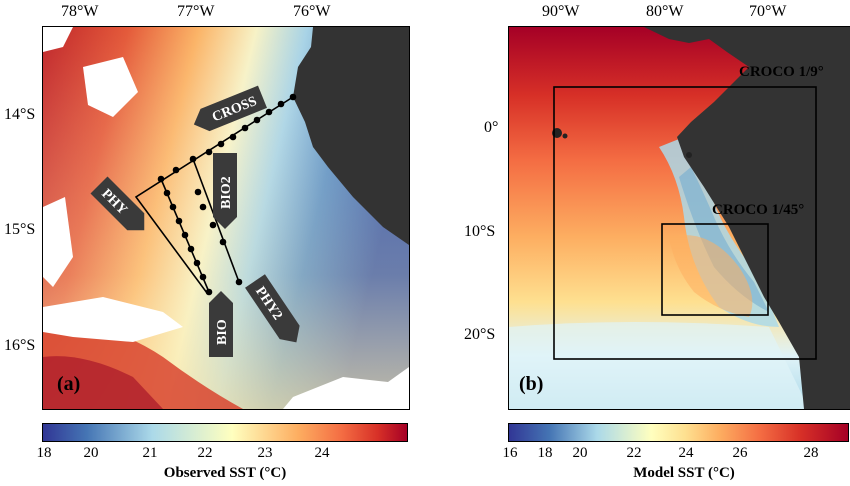 The width and height of the screenshot is (850, 486). I want to click on lon-tick: 80°W, so click(665, 11).